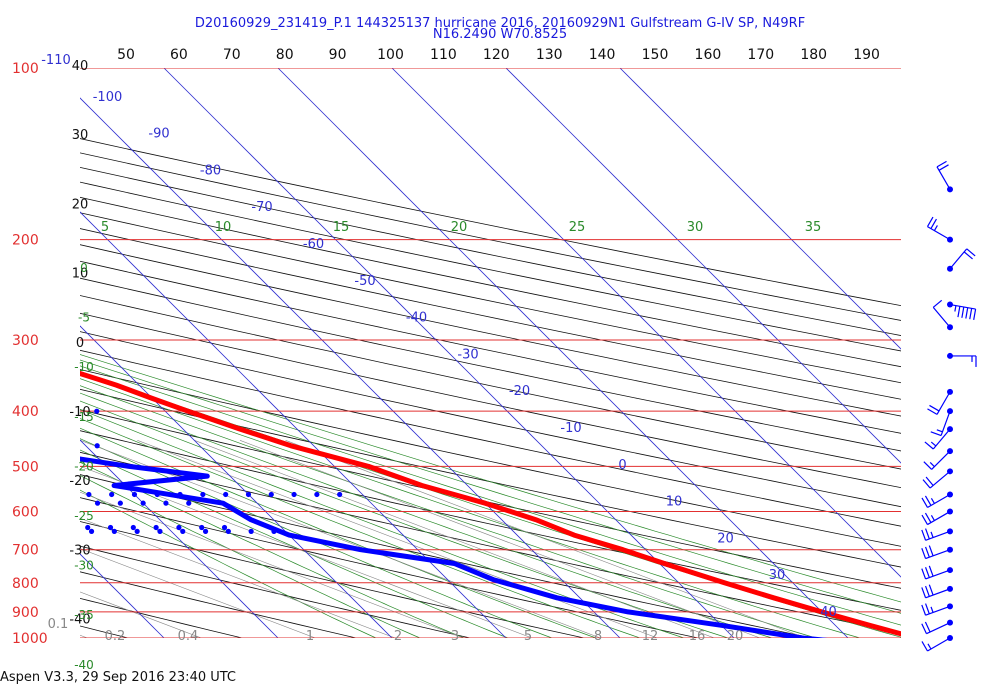 The height and width of the screenshot is (700, 1000). Describe the element at coordinates (179, 55) in the screenshot. I see `top-axis-tick-label: 60` at that location.